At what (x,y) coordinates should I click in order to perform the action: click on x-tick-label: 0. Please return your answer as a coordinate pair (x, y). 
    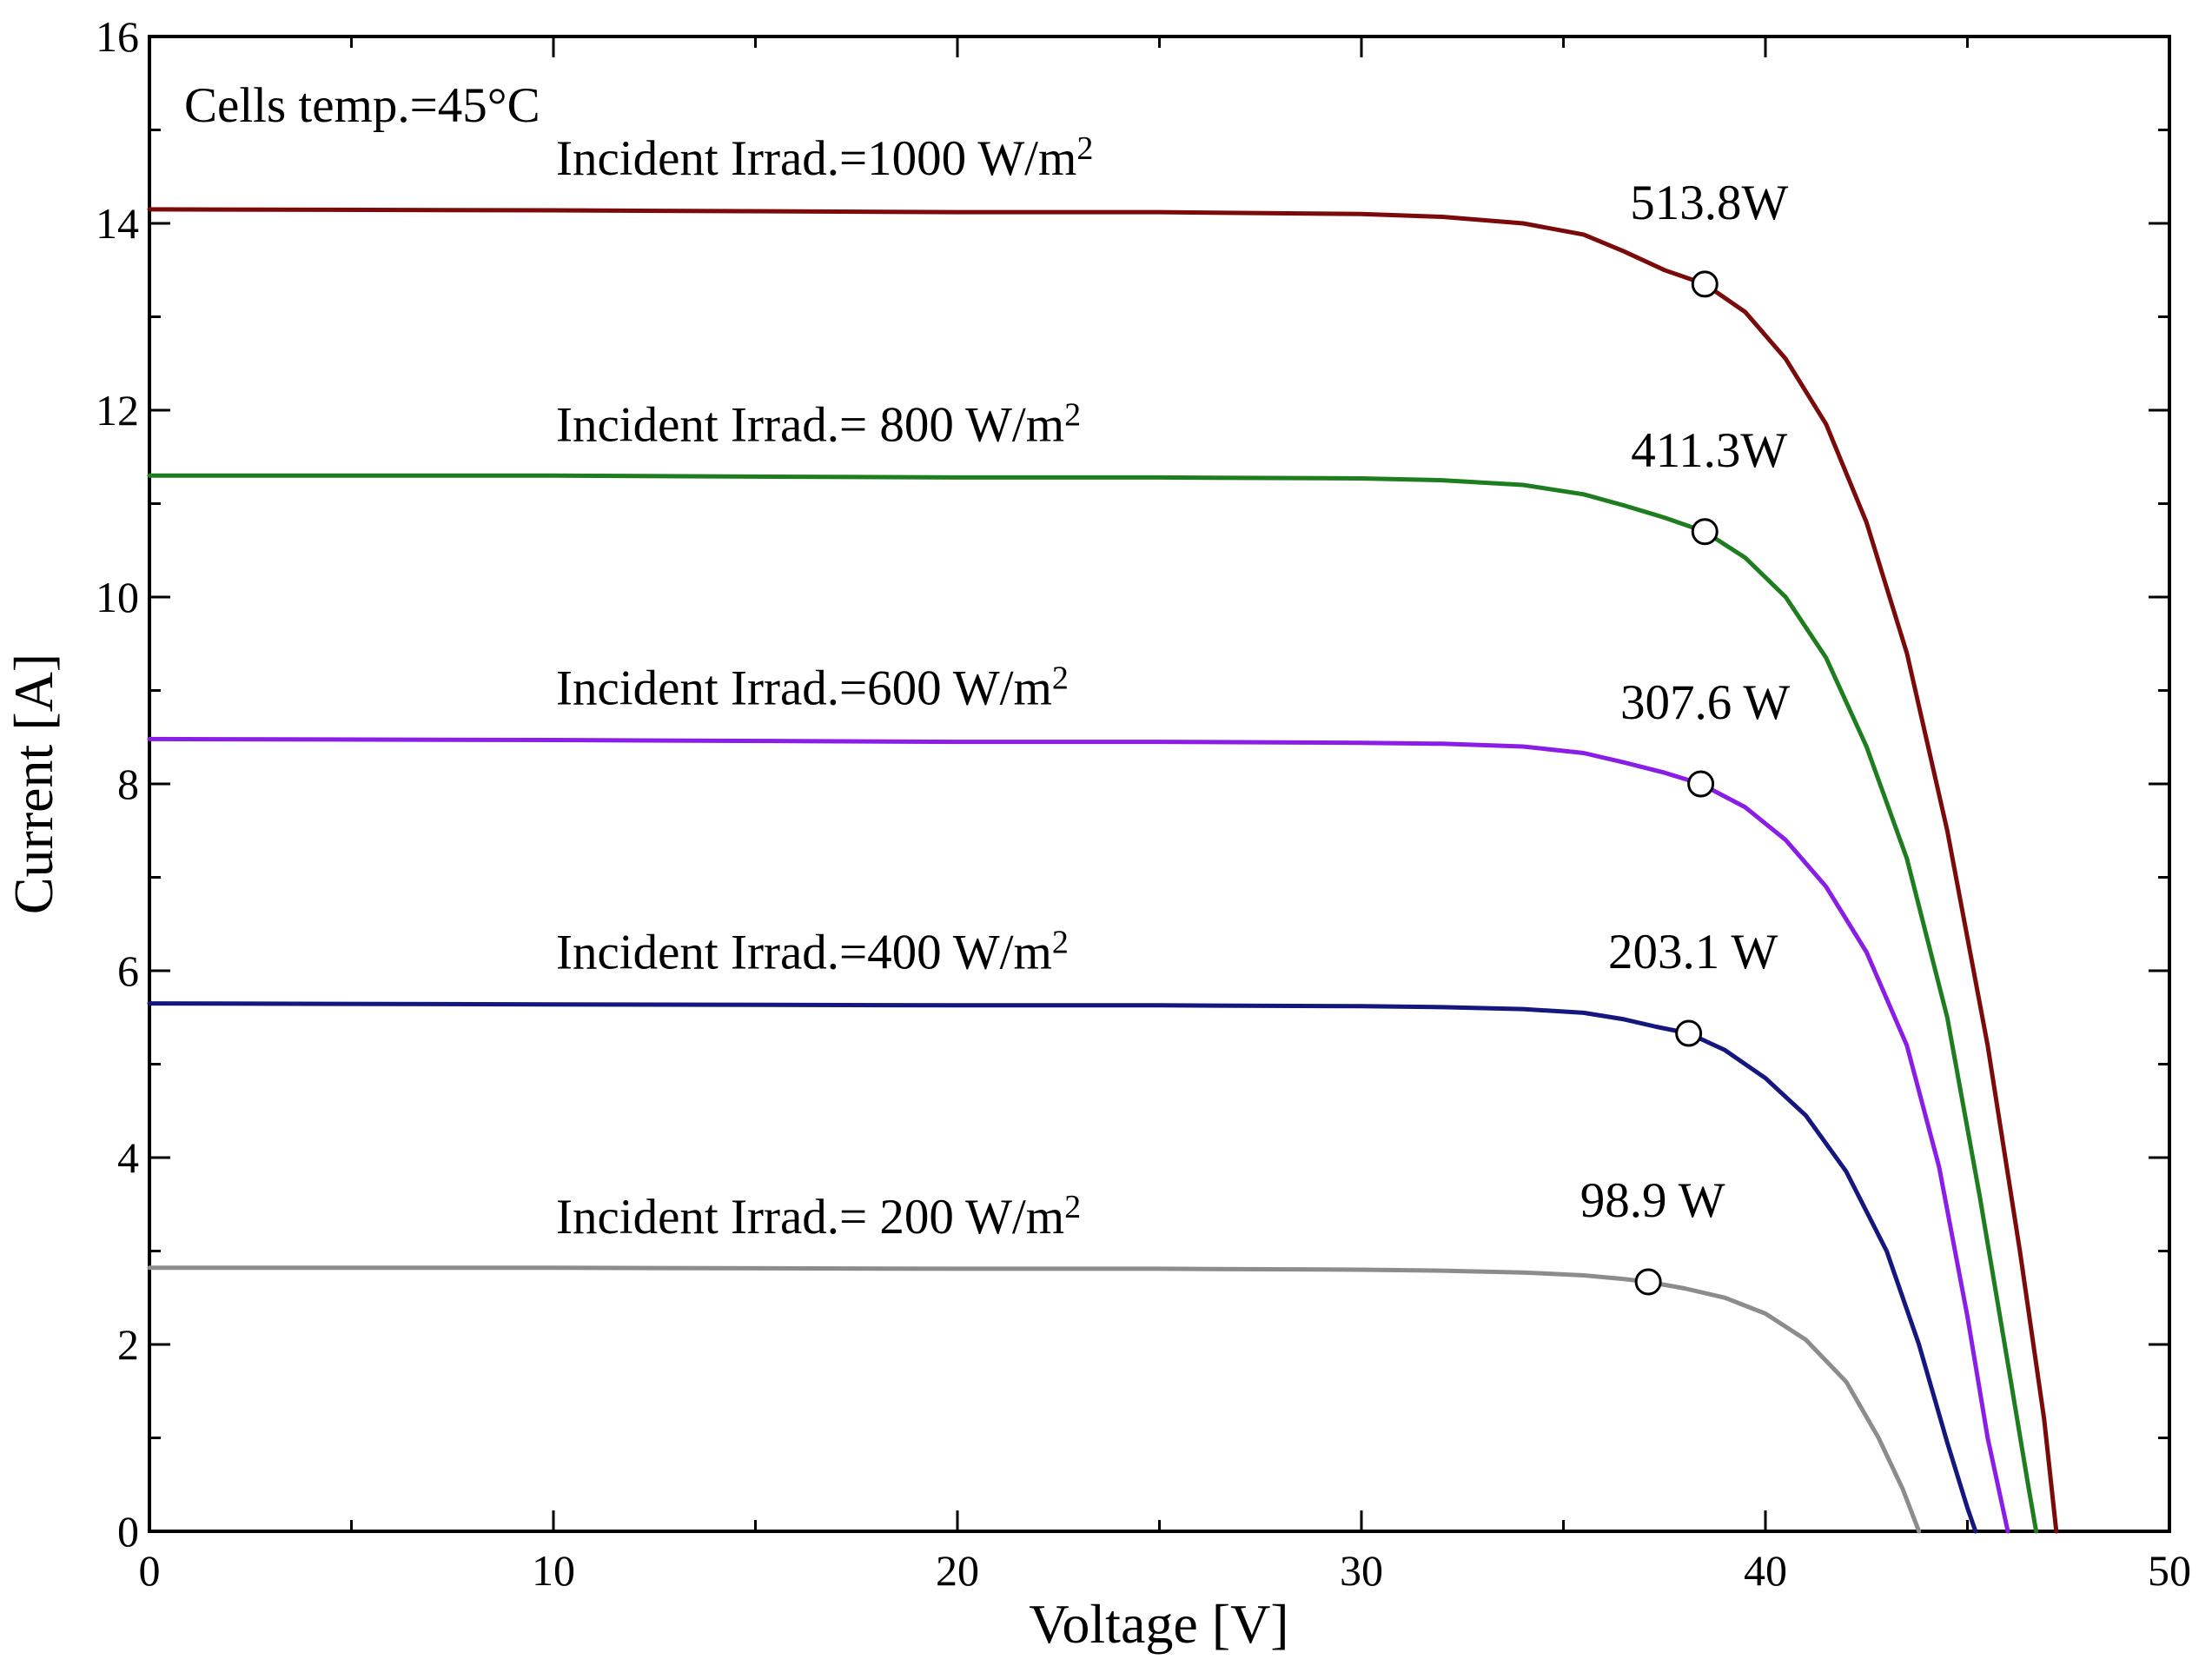
    Looking at the image, I should click on (150, 1571).